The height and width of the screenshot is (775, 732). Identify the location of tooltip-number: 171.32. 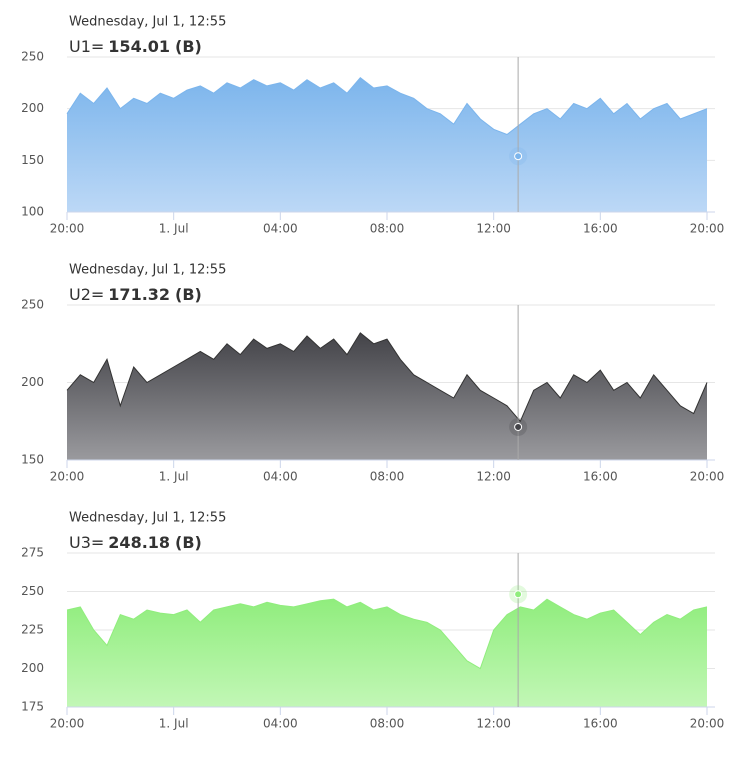
(139, 294).